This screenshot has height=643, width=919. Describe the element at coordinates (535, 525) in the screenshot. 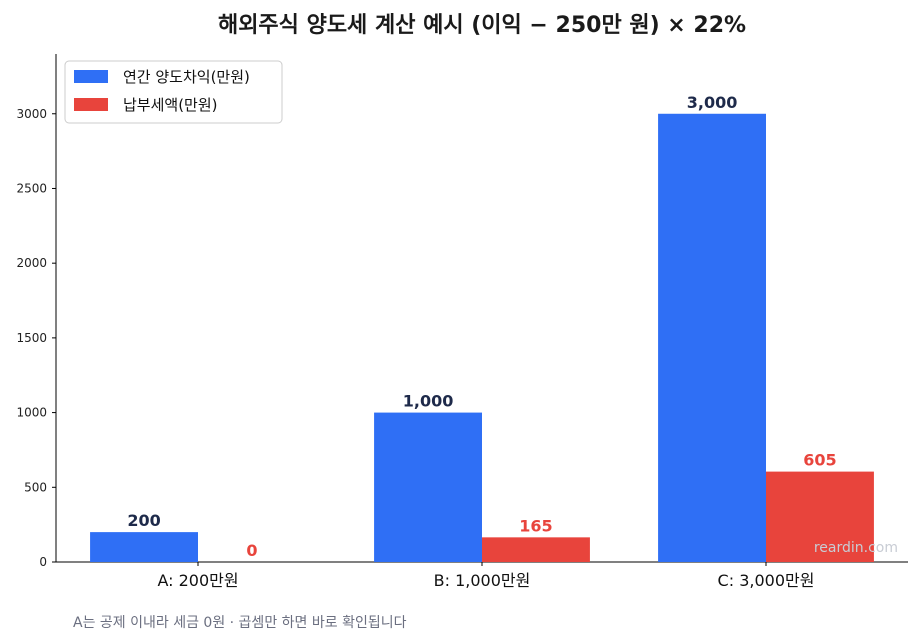

I see `data-label: 165` at that location.